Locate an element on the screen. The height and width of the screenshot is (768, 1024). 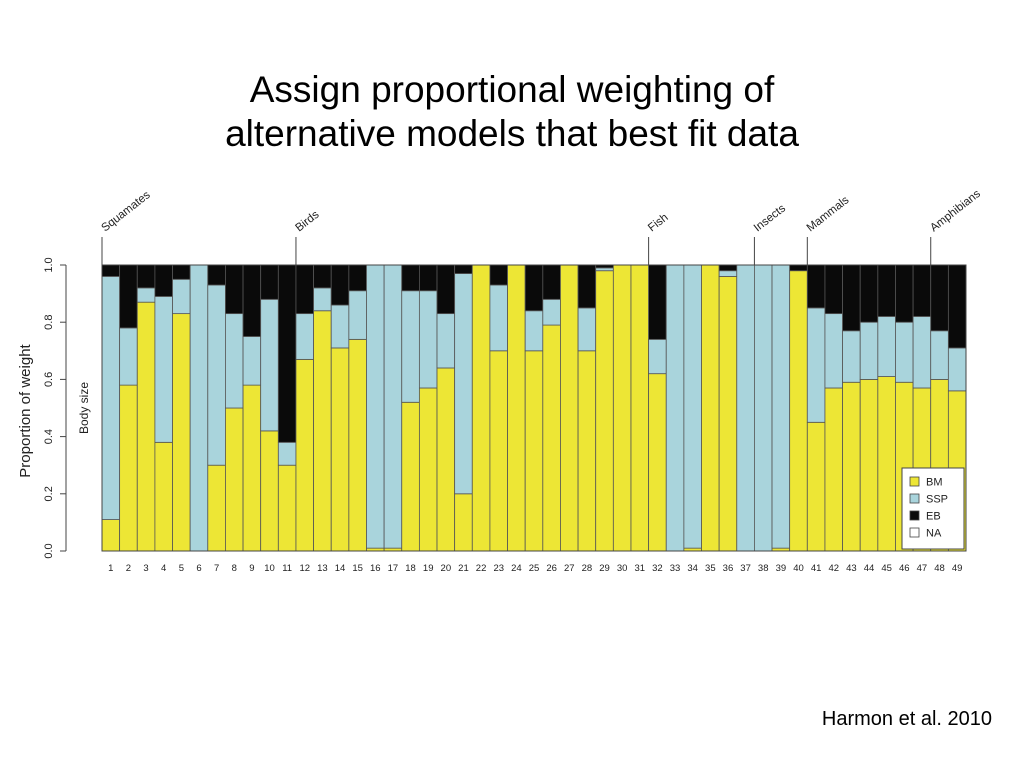
x-tick-label: 9 is located at coordinates (251, 568).